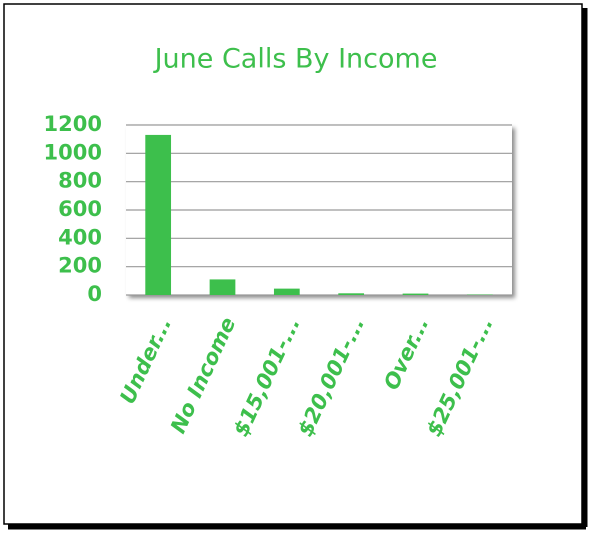 Image resolution: width=590 pixels, height=545 pixels. I want to click on y-tick-label: 400, so click(80, 237).